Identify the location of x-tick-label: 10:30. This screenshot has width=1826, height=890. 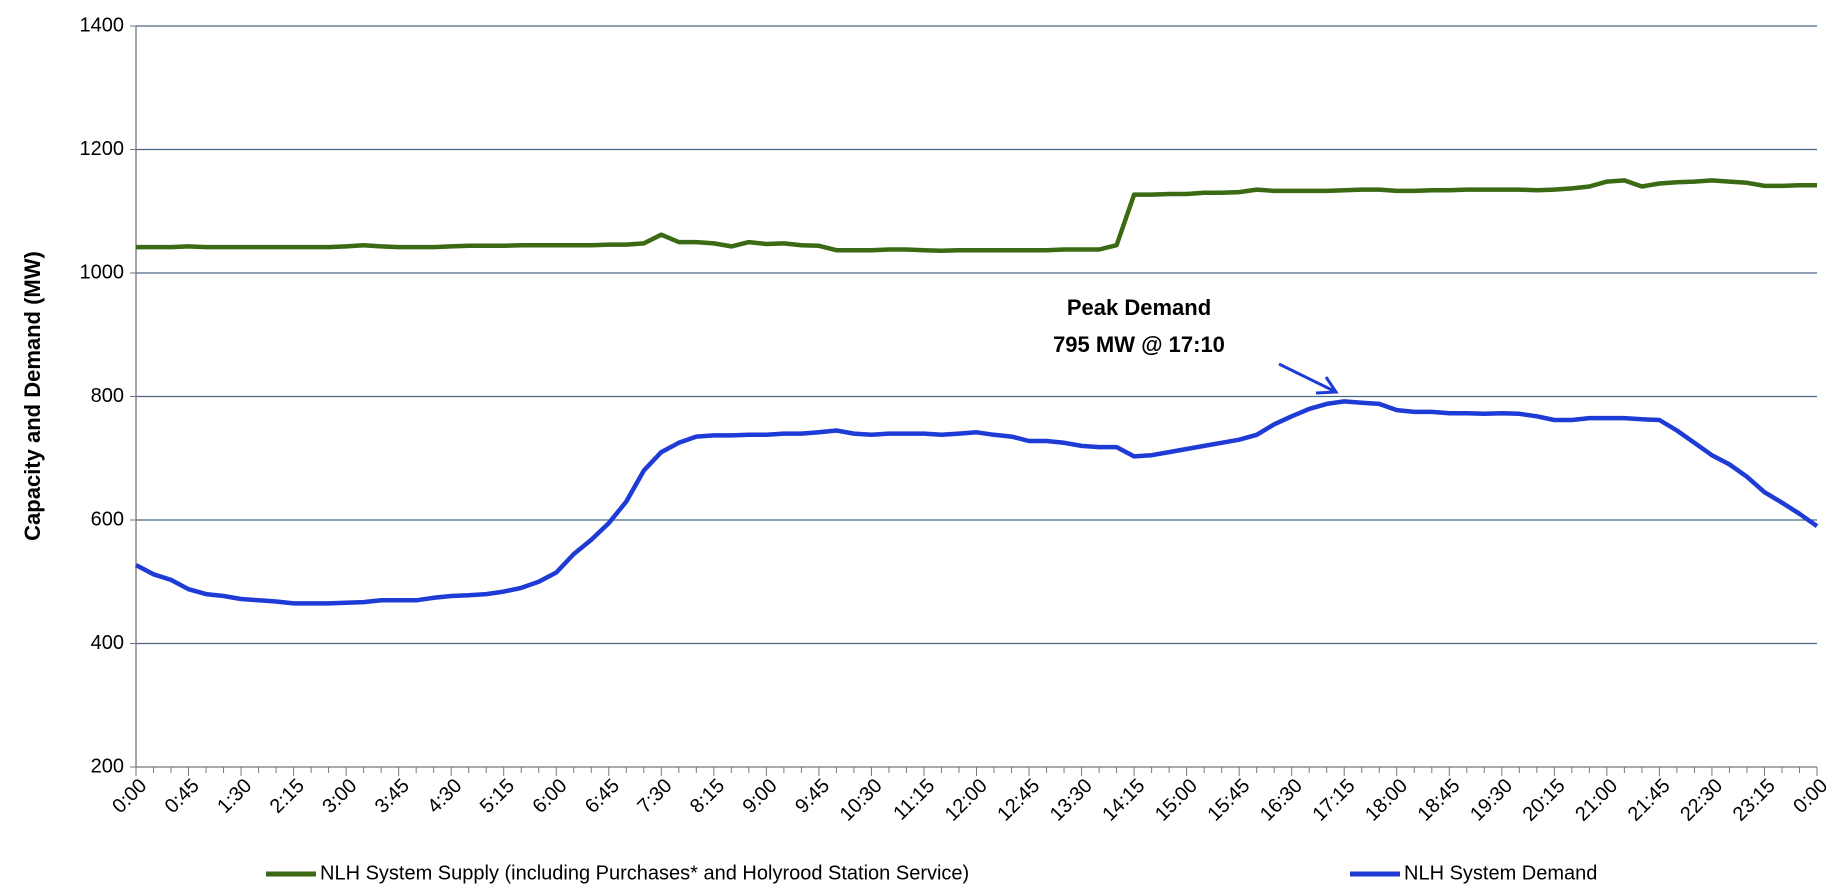
(861, 800).